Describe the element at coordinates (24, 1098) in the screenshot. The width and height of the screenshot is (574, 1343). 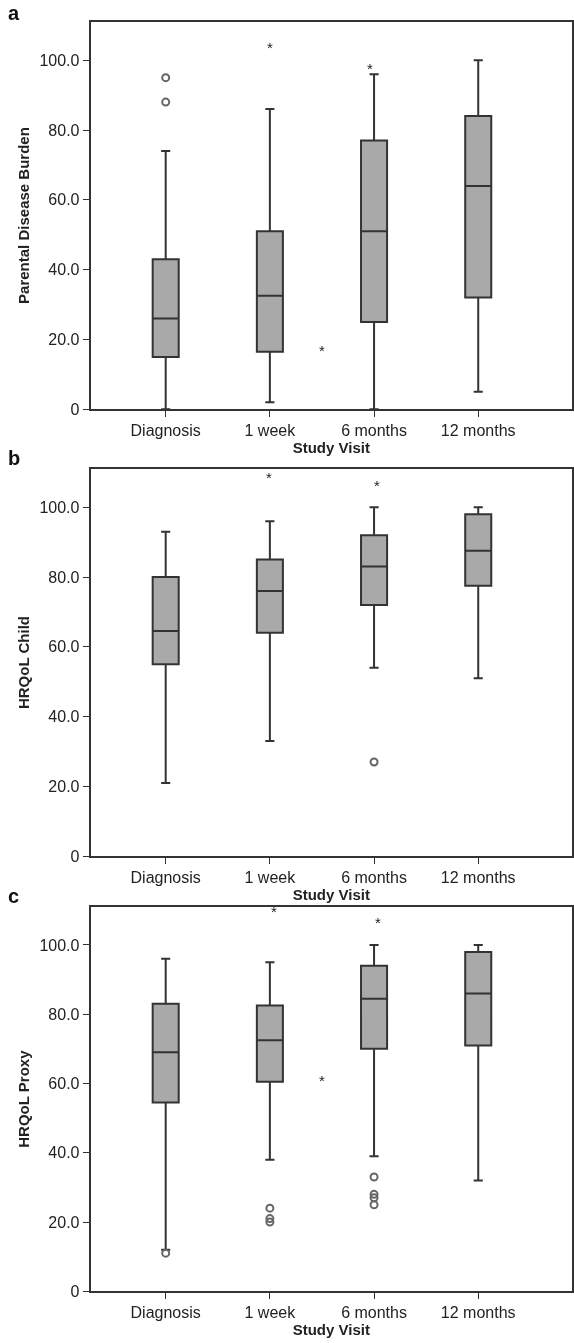
I see `y-axis-title: HRQoL Proxy` at that location.